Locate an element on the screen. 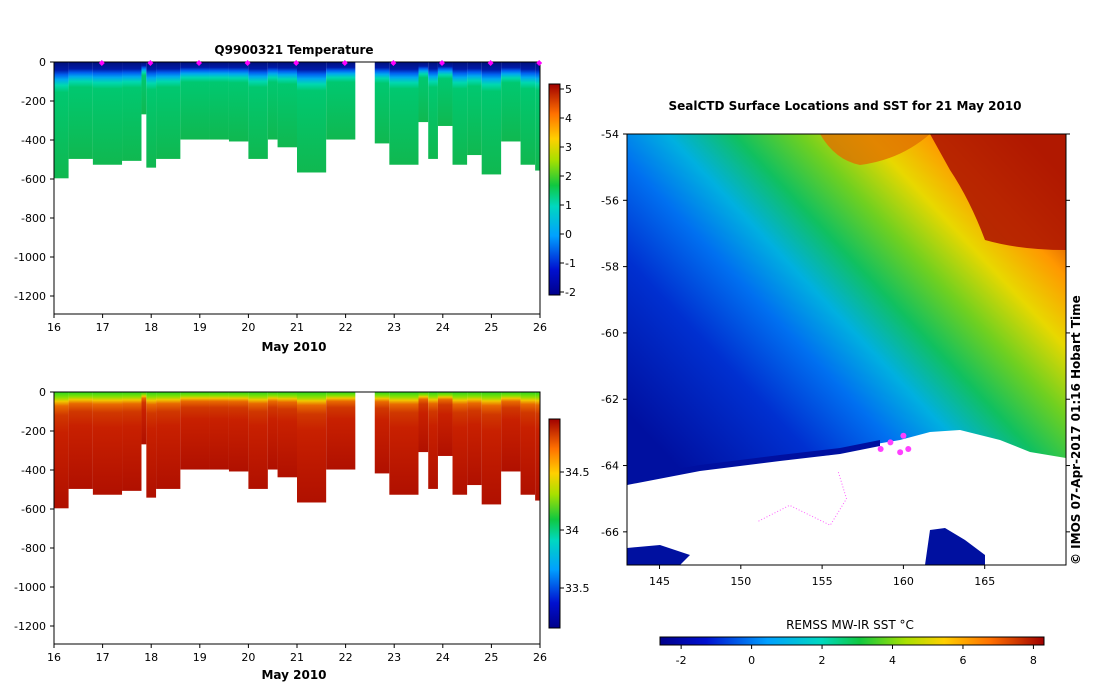 Image resolution: width=1099 pixels, height=700 pixels. map-x-tick-label: 165 is located at coordinates (984, 581).